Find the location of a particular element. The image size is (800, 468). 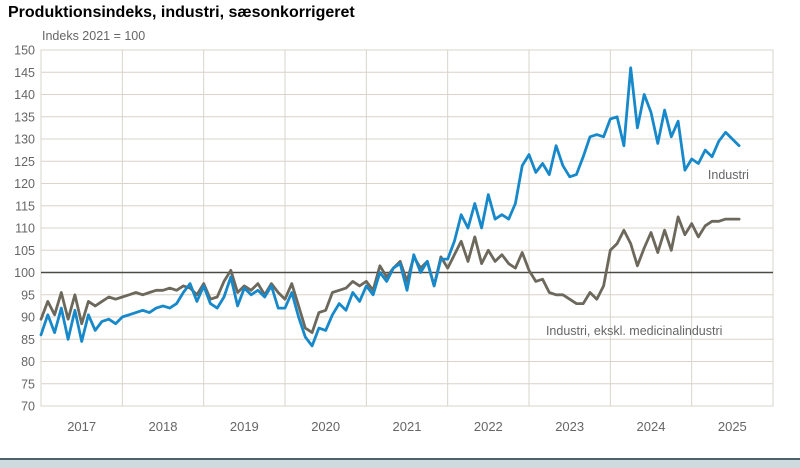

x-tick-label: 2022 is located at coordinates (488, 426).